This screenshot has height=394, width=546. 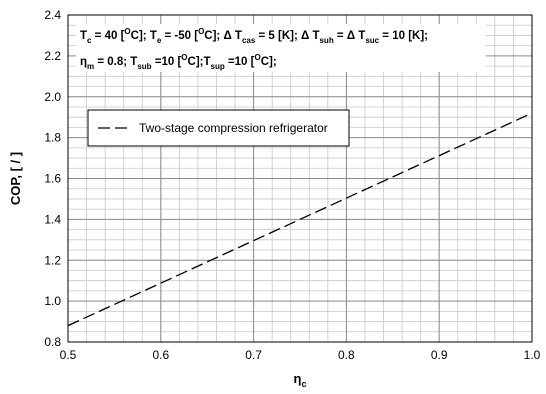 I want to click on legend-box, so click(x=218, y=128).